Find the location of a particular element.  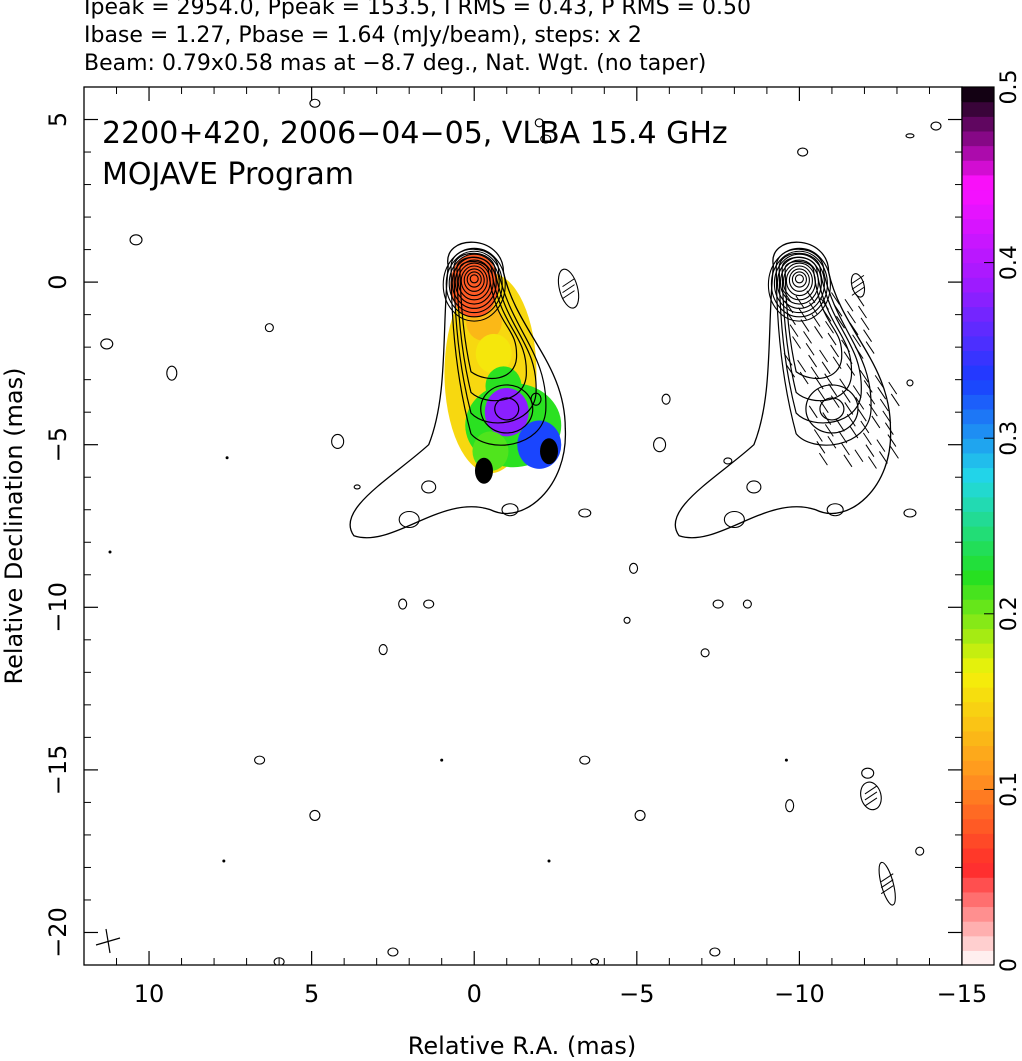

chart-subtitle: MOJAVE Program is located at coordinates (228, 174).